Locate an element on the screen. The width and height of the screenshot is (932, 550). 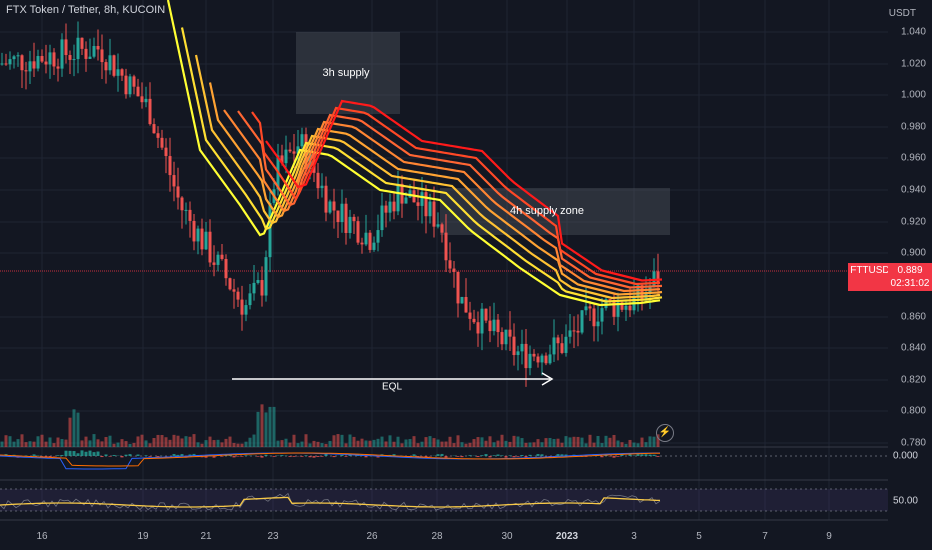
symbol-title: FTX Token / Tether, 8h, KUCOIN is located at coordinates (86, 10).